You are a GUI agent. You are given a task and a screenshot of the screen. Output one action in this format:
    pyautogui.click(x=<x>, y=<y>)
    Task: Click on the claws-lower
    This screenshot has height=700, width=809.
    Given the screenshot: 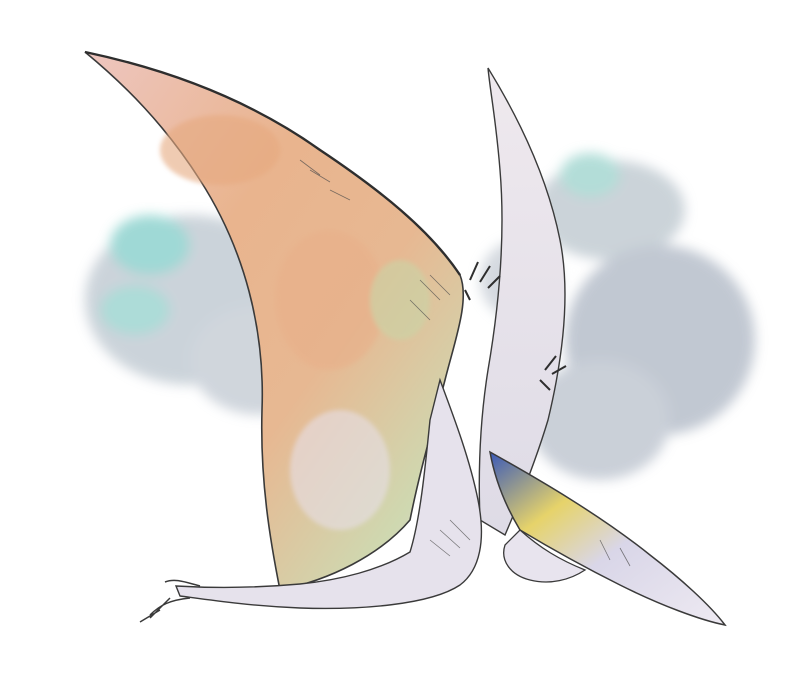 What is the action you would take?
    pyautogui.click(x=553, y=373)
    